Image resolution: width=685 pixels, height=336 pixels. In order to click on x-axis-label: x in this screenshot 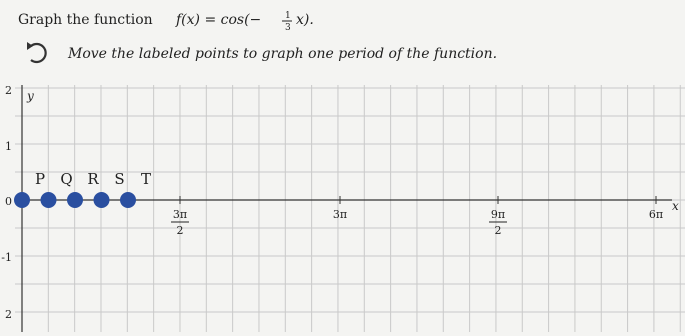, I will do `click(675, 206)`.